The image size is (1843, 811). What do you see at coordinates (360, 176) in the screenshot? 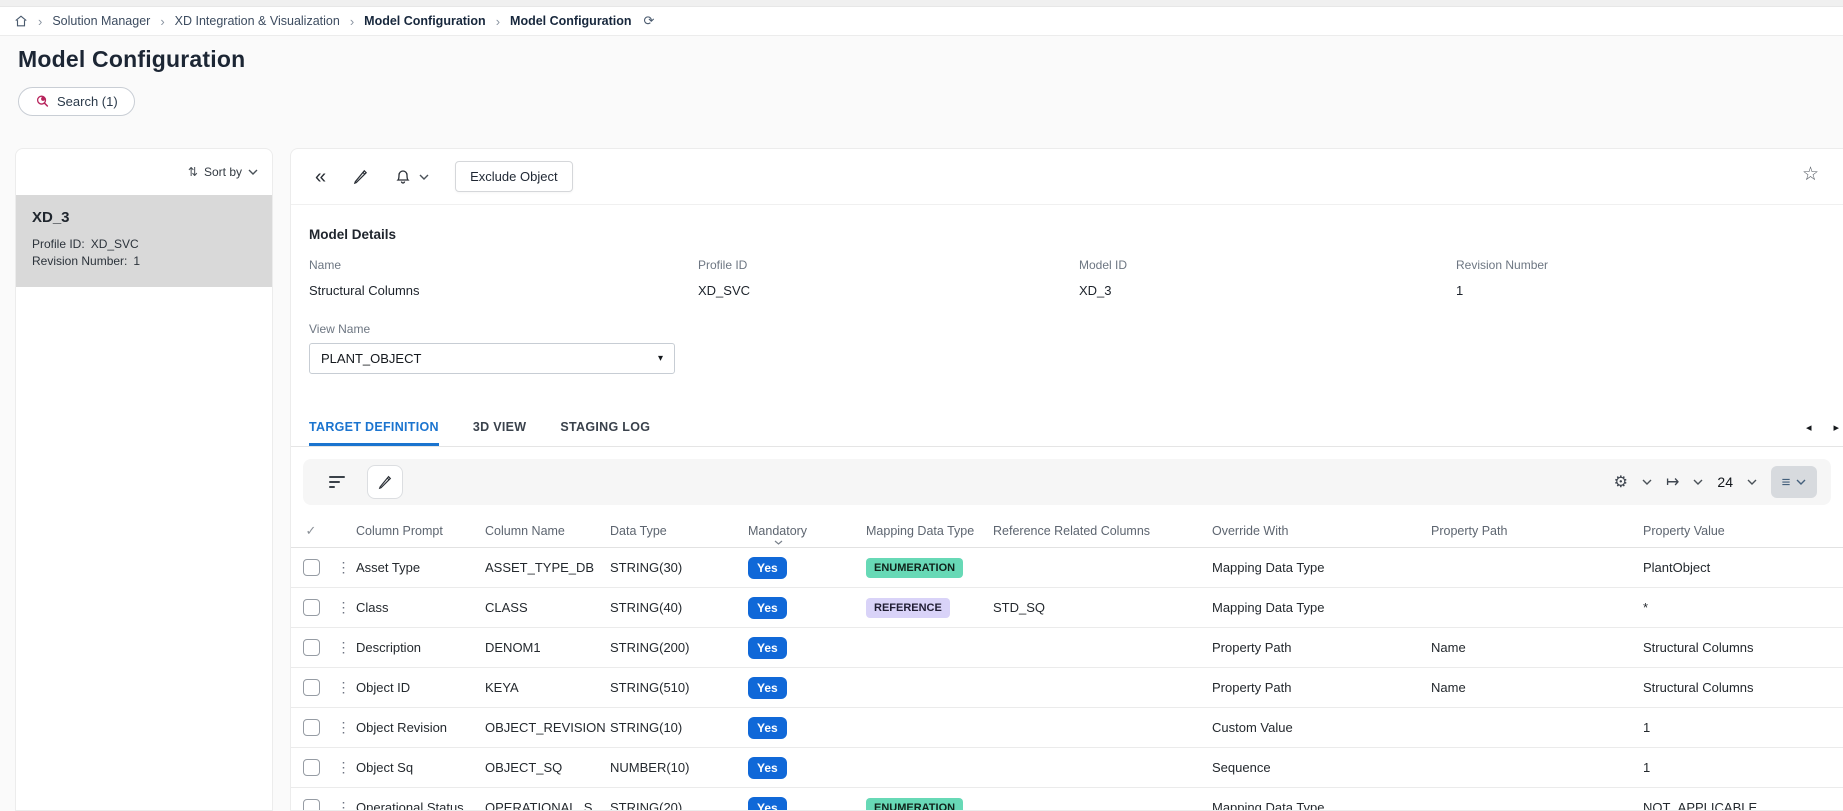
I see `edit-icon` at bounding box center [360, 176].